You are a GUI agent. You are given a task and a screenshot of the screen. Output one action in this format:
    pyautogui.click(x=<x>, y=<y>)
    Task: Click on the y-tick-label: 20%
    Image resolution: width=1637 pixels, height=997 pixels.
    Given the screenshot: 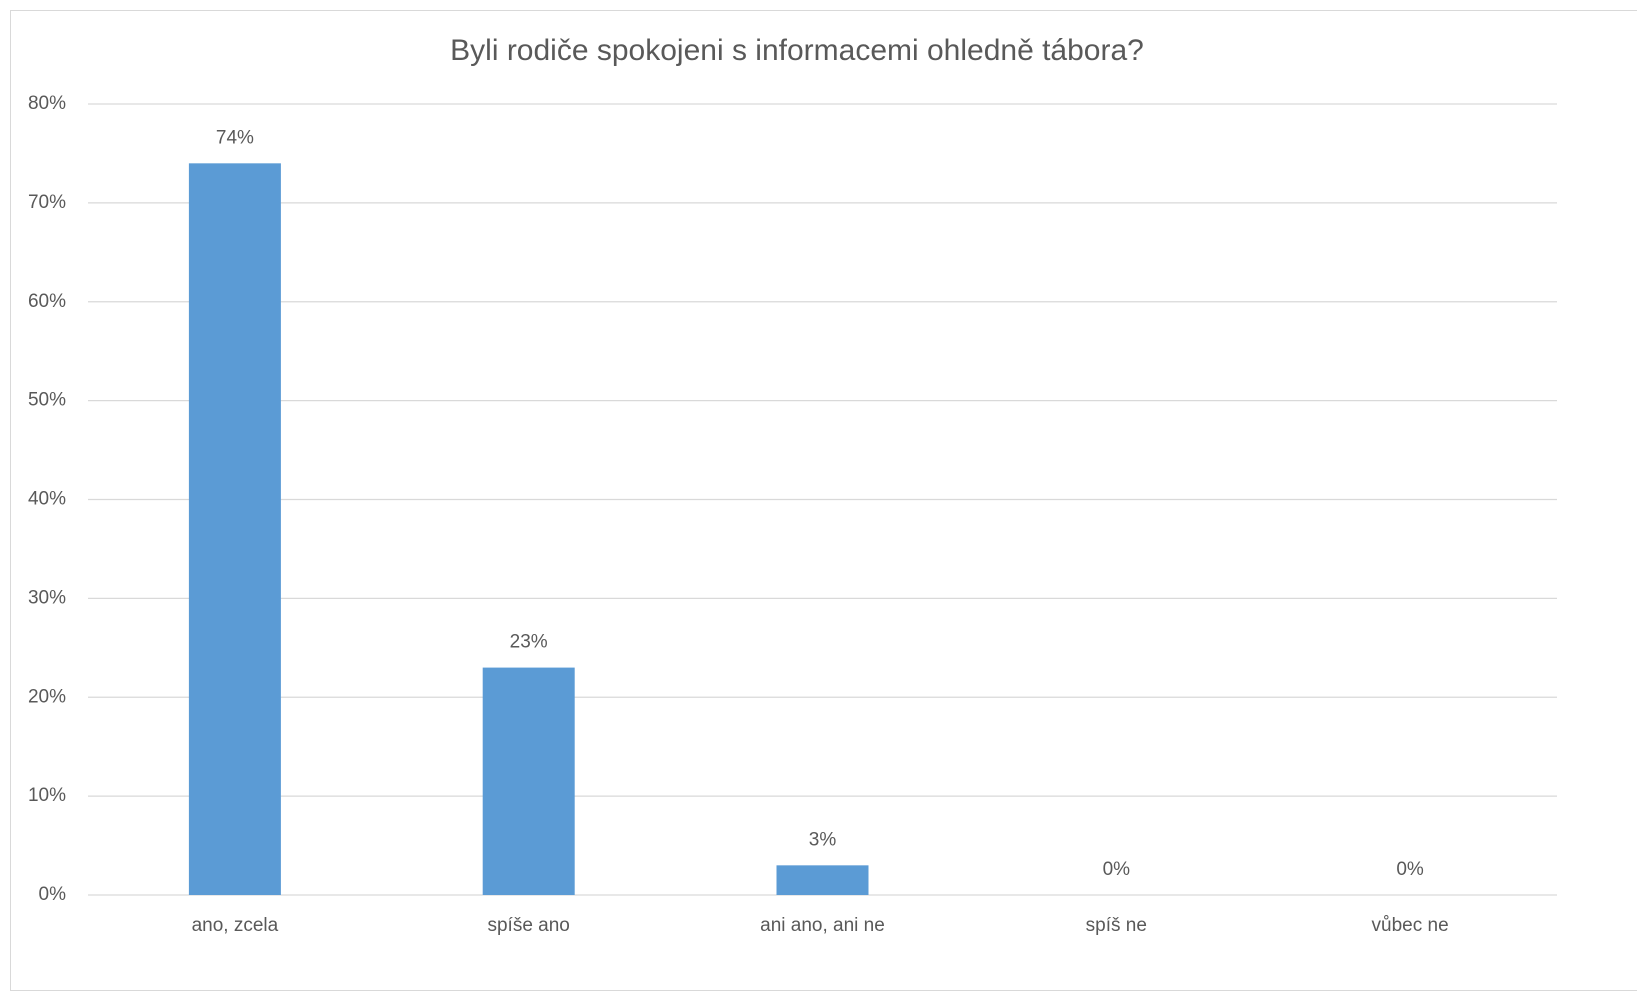 What is the action you would take?
    pyautogui.click(x=47, y=696)
    